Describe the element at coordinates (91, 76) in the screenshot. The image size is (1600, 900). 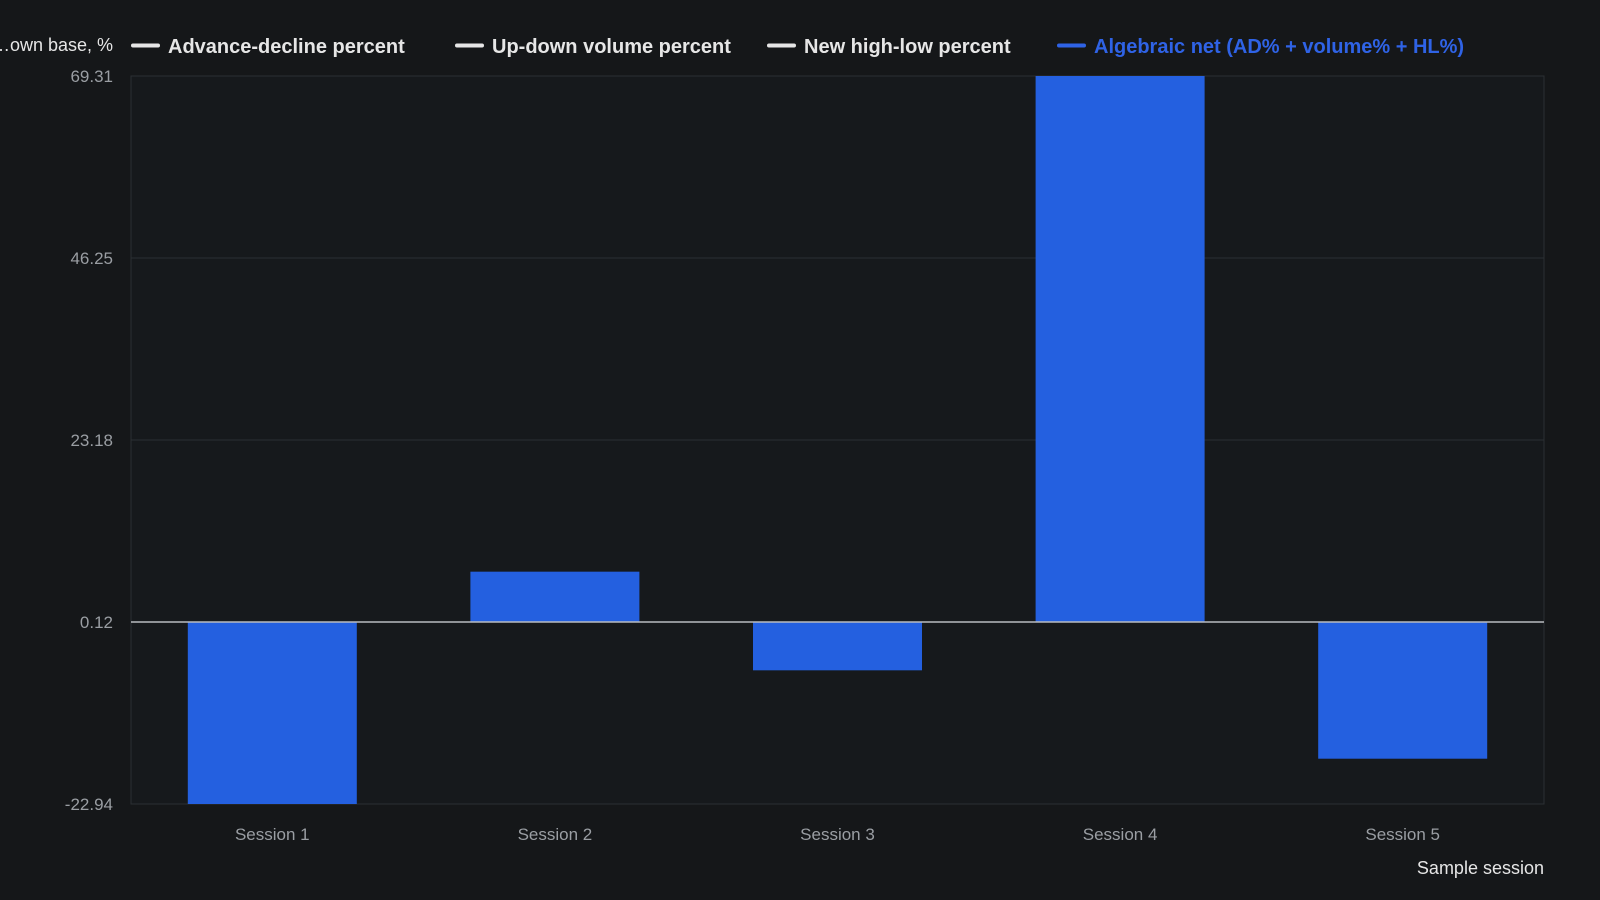
I see `y-tick-label: 69.31` at that location.